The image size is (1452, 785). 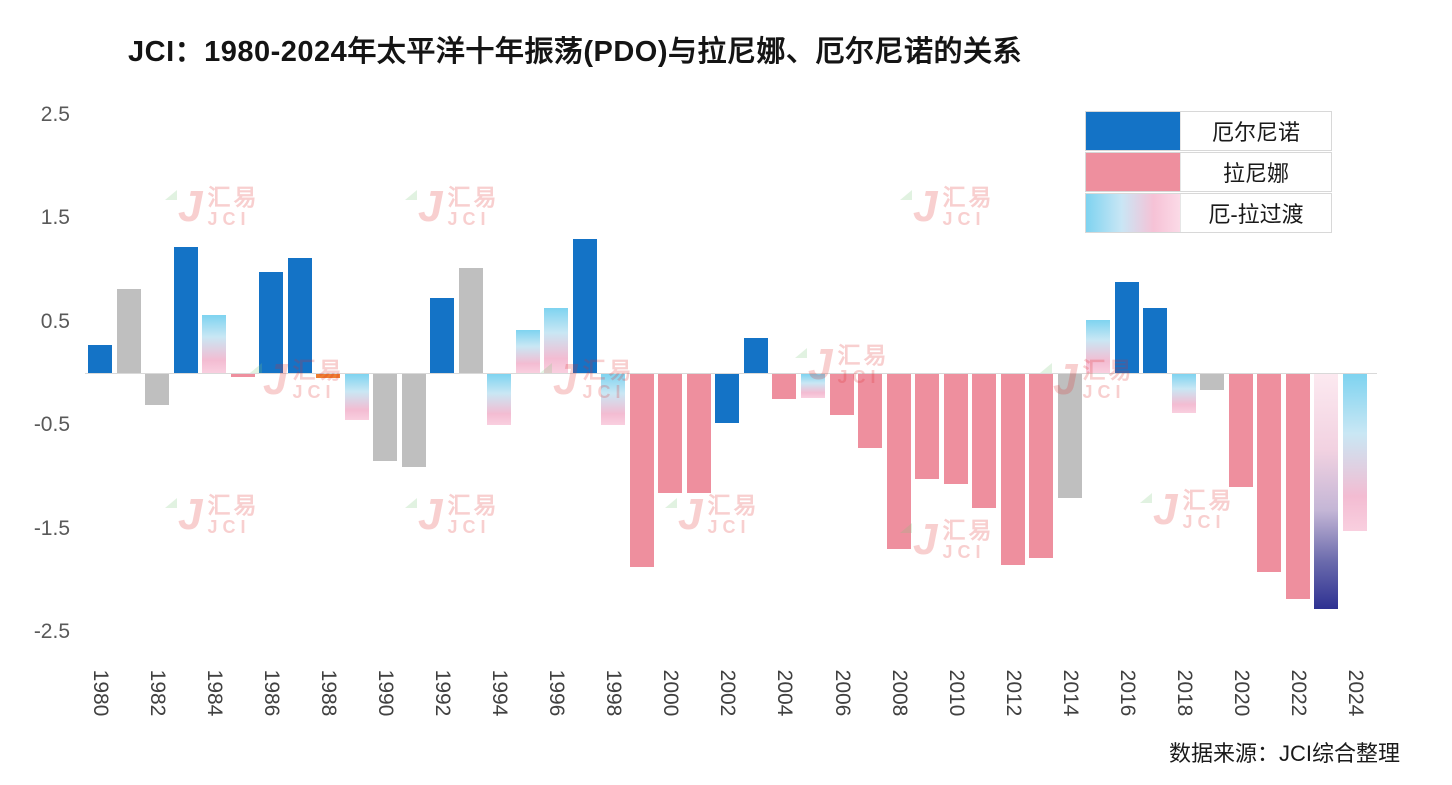 I want to click on bar-2016, so click(x=1126, y=328).